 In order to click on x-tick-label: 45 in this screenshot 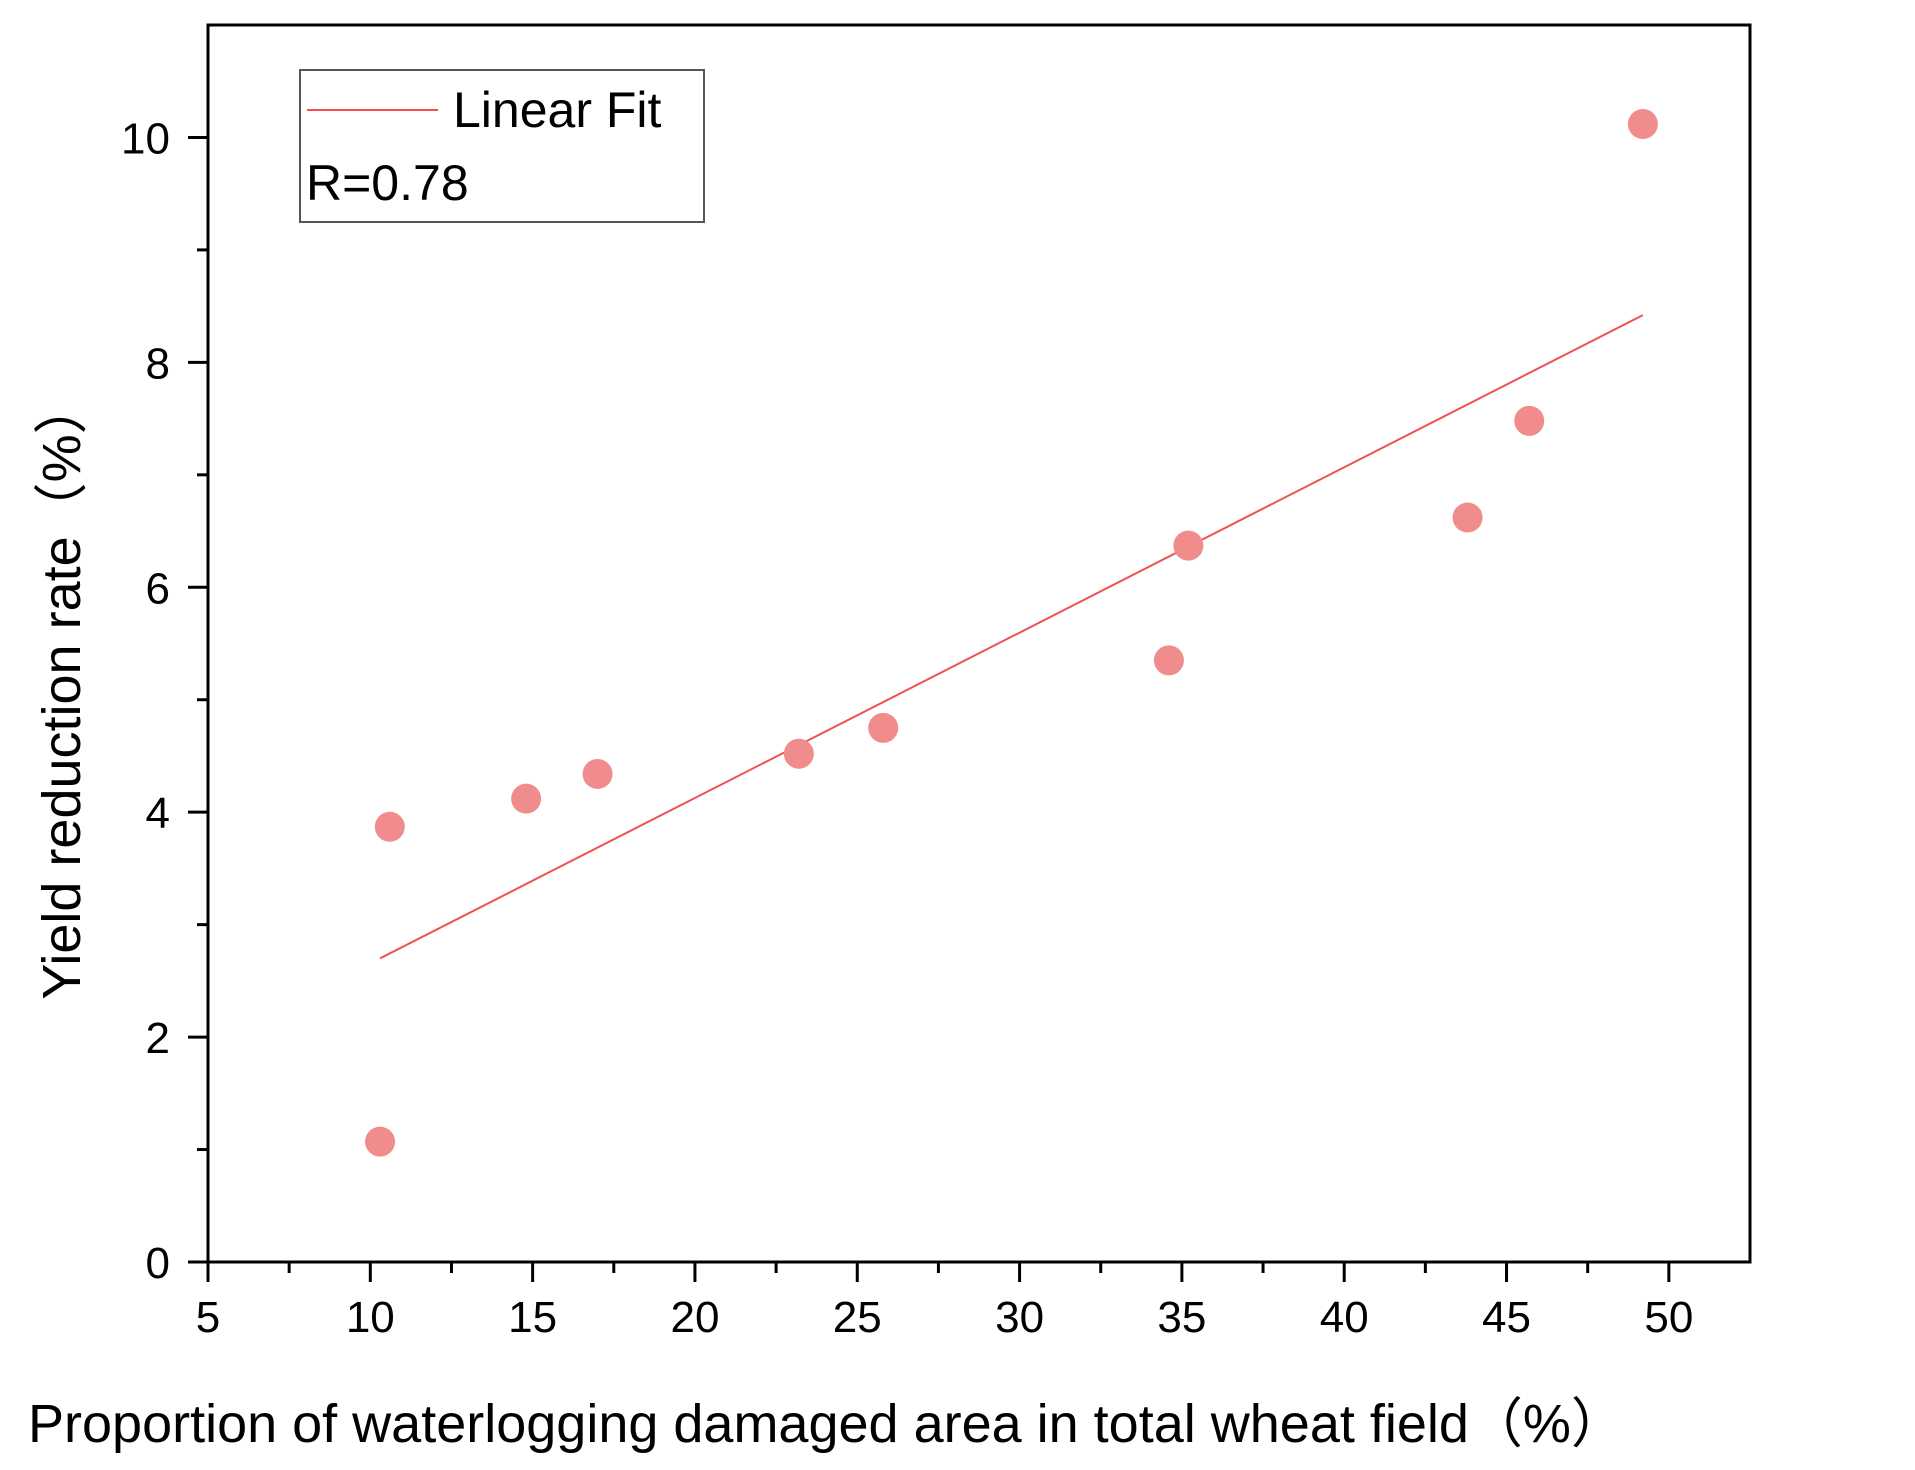, I will do `click(1506, 1317)`.